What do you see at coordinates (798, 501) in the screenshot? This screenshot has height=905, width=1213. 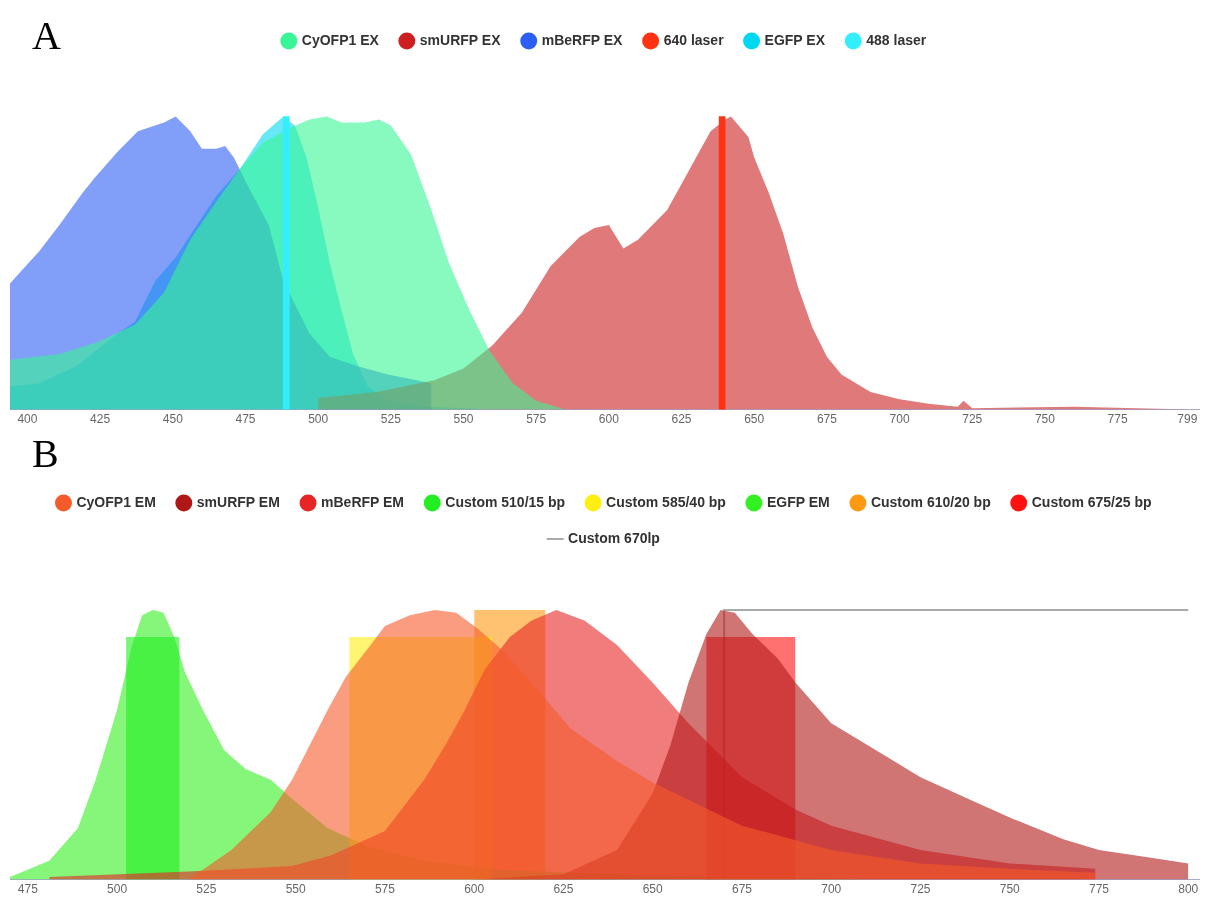 I see `legend-label: EGFP EM` at bounding box center [798, 501].